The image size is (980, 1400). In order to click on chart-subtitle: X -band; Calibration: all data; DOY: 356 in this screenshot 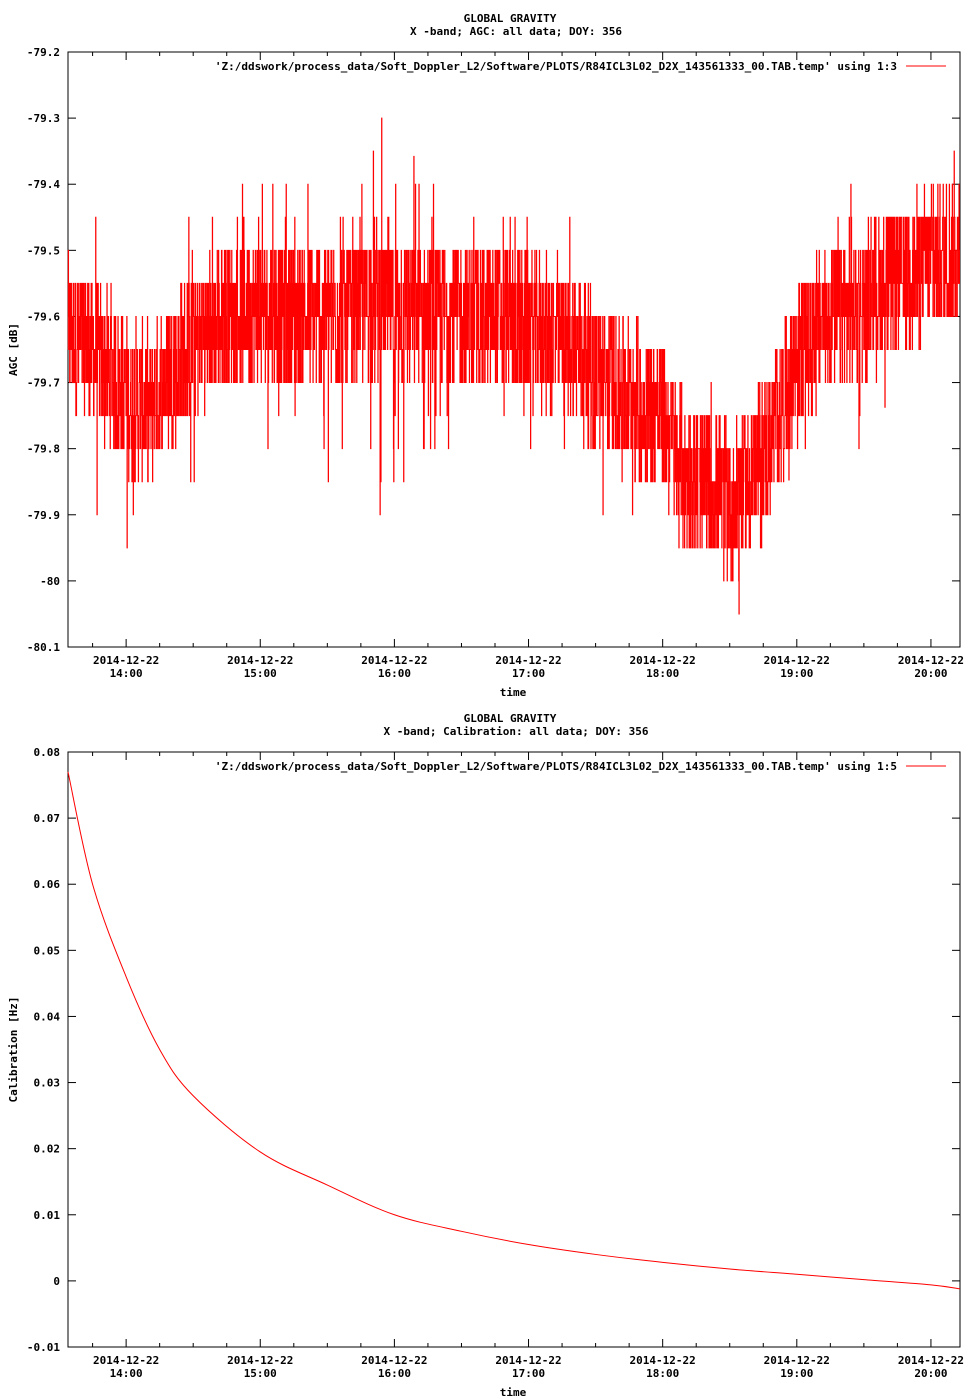, I will do `click(516, 731)`.